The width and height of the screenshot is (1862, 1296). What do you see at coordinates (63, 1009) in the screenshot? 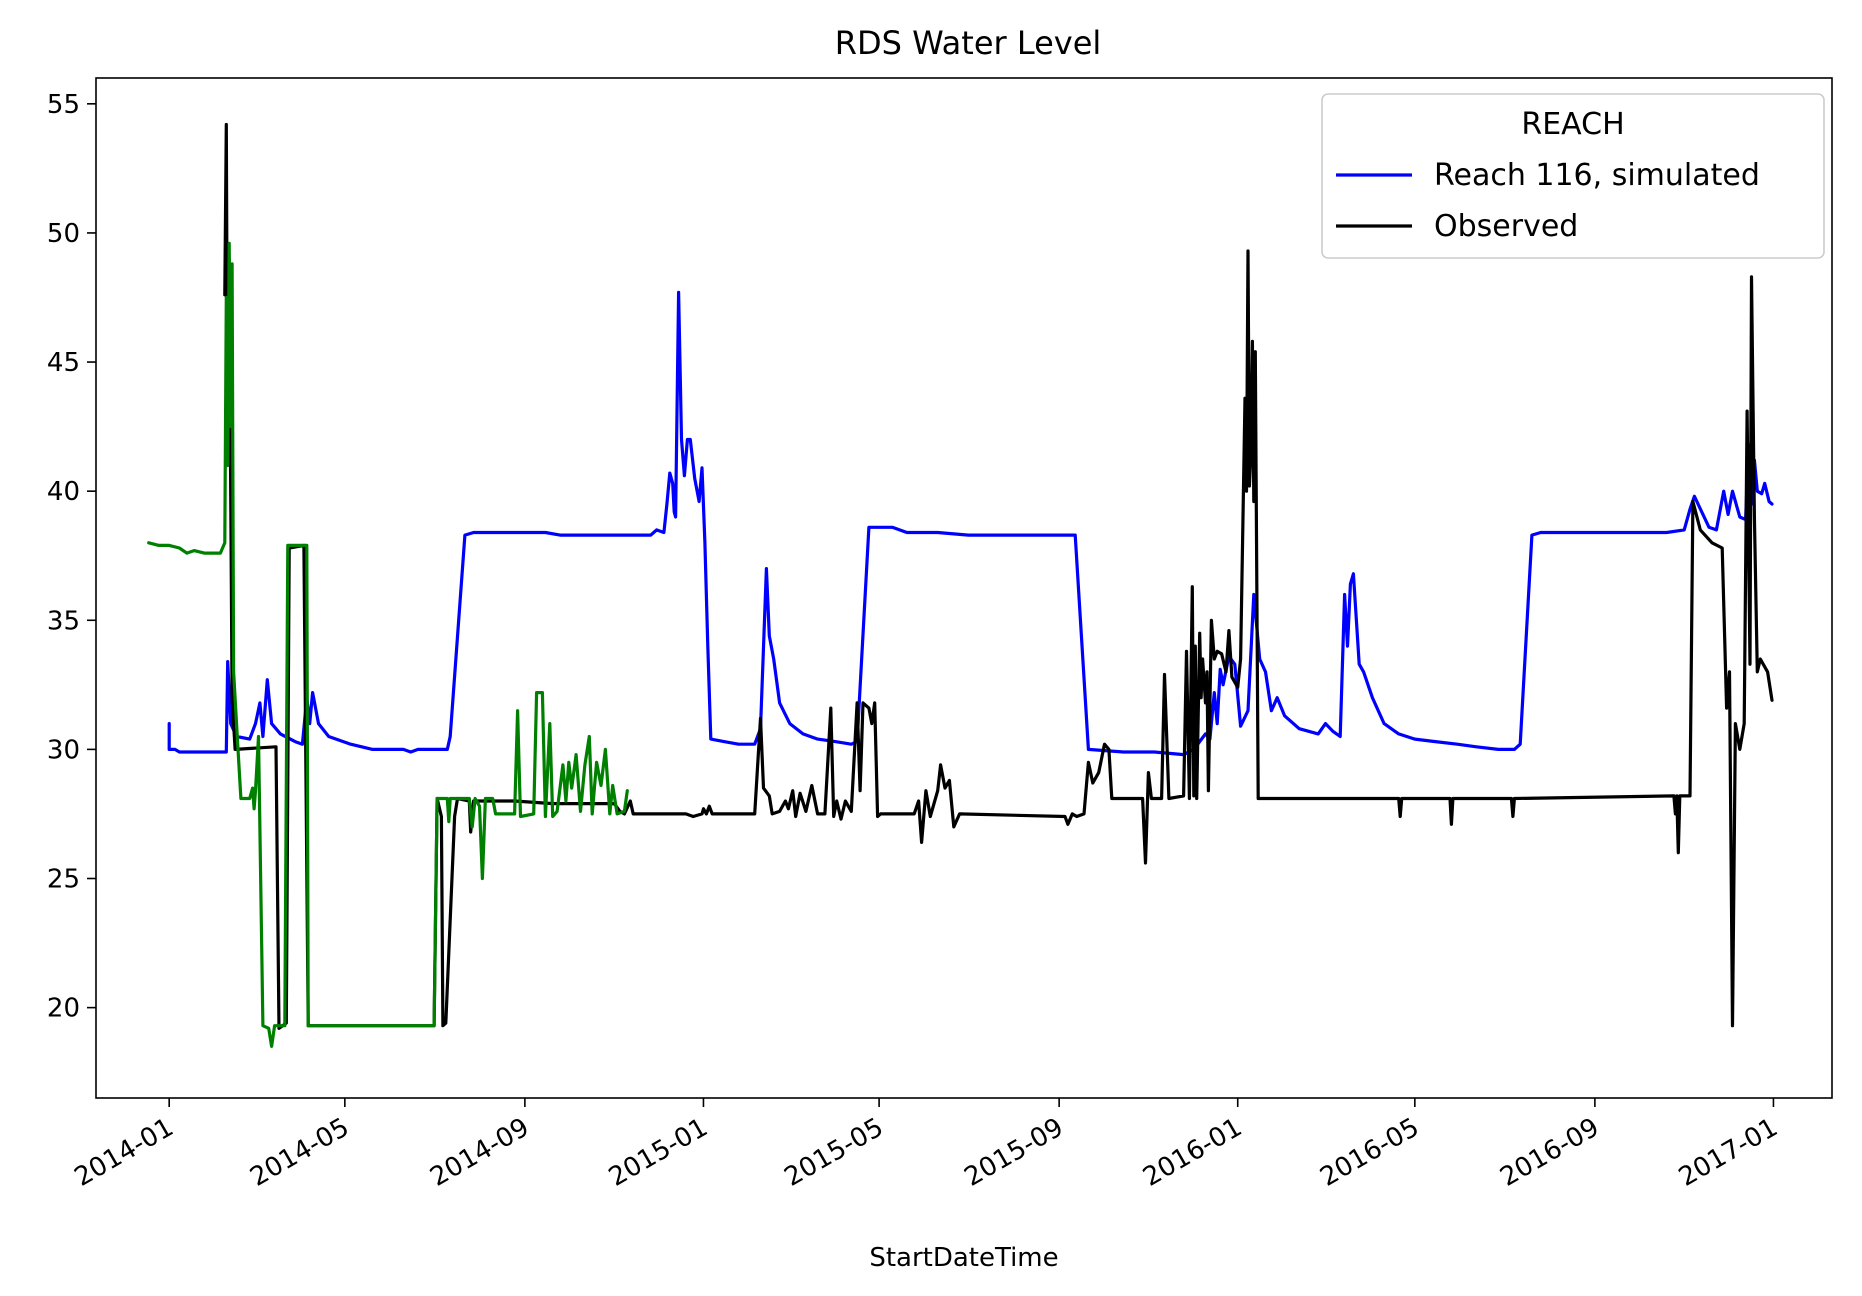
I see `y-tick-label: 20` at bounding box center [63, 1009].